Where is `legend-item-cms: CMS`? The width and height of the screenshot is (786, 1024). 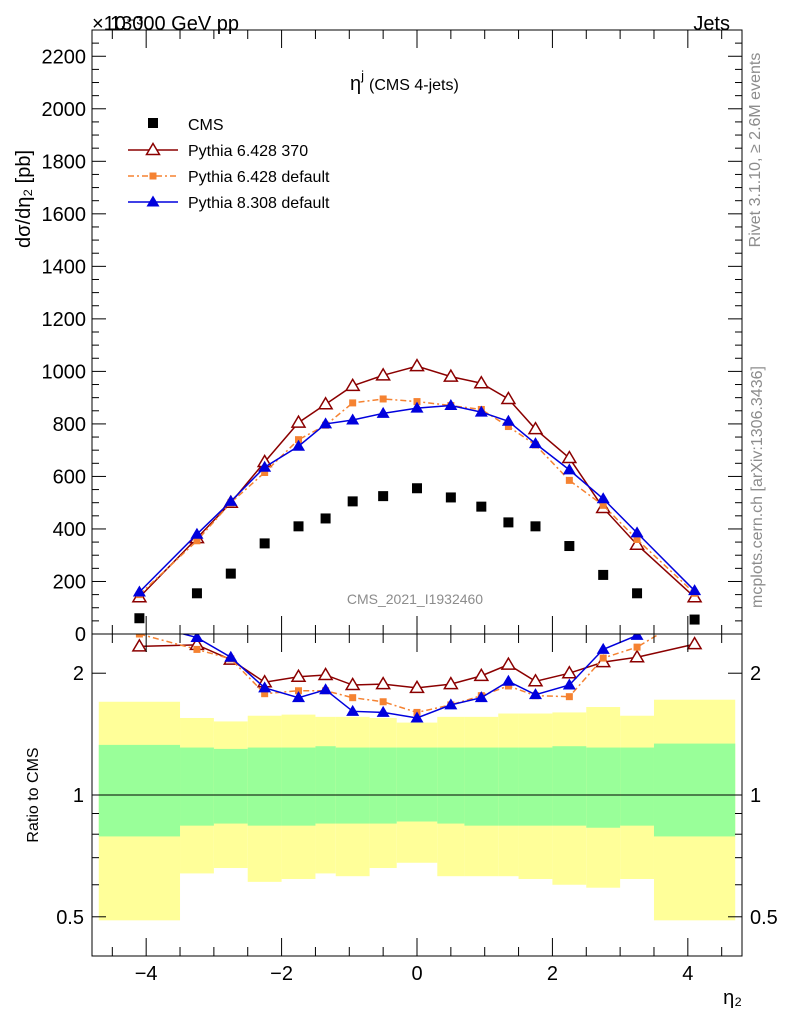
legend-item-cms: CMS is located at coordinates (186, 125).